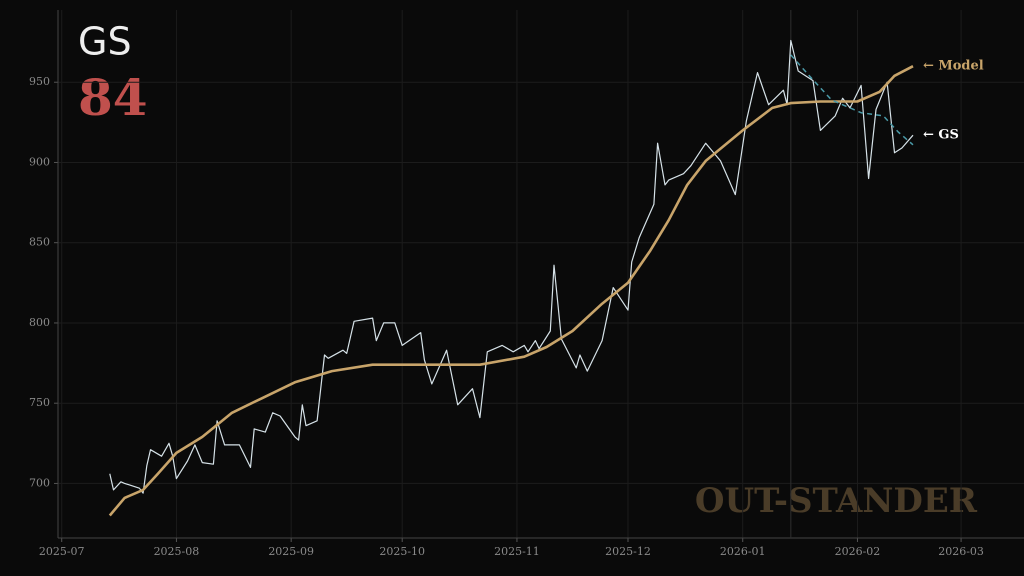 This screenshot has height=576, width=1024. Describe the element at coordinates (39, 322) in the screenshot. I see `y-tick-label: 800` at that location.